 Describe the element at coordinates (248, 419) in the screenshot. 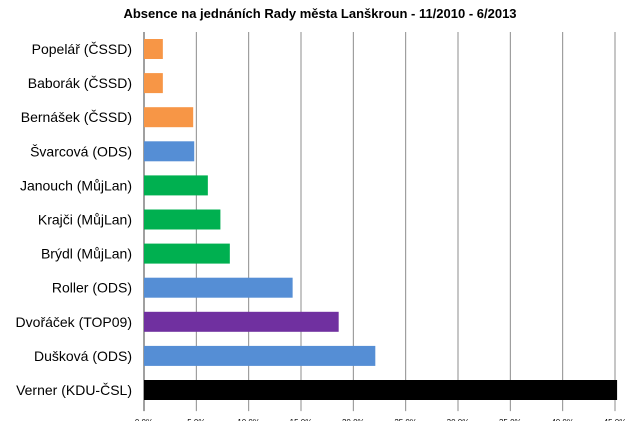

I see `x-tick-label: 10,0%` at that location.